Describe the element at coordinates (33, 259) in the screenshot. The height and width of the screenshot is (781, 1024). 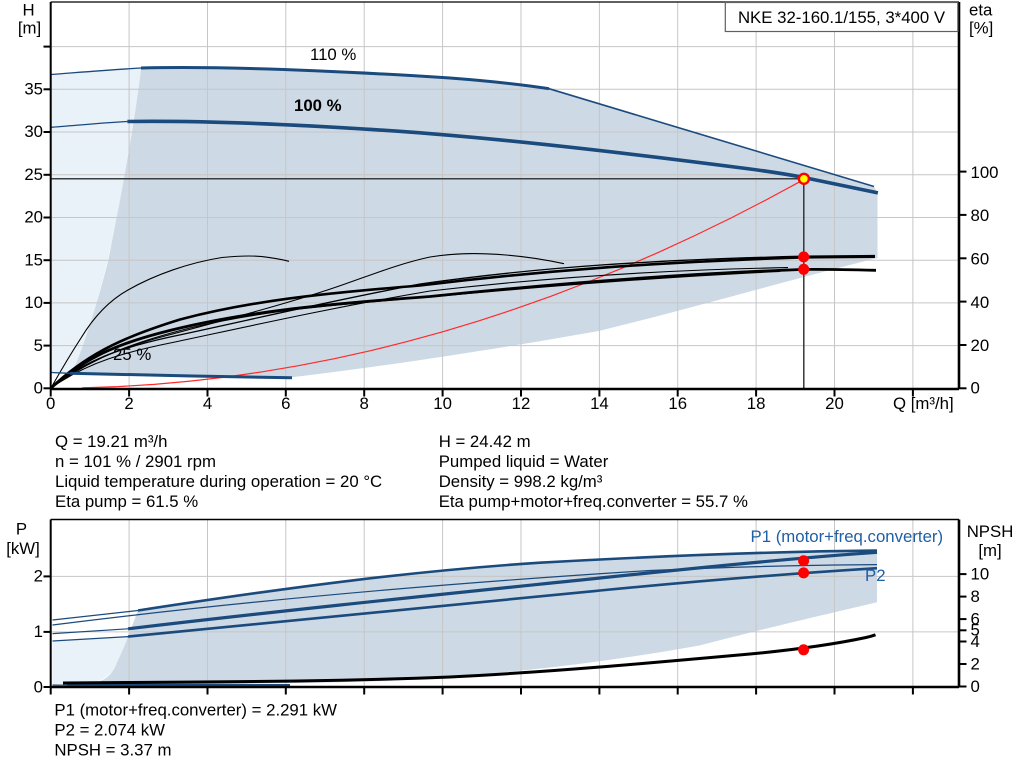
I see `svg-text: 15` at that location.